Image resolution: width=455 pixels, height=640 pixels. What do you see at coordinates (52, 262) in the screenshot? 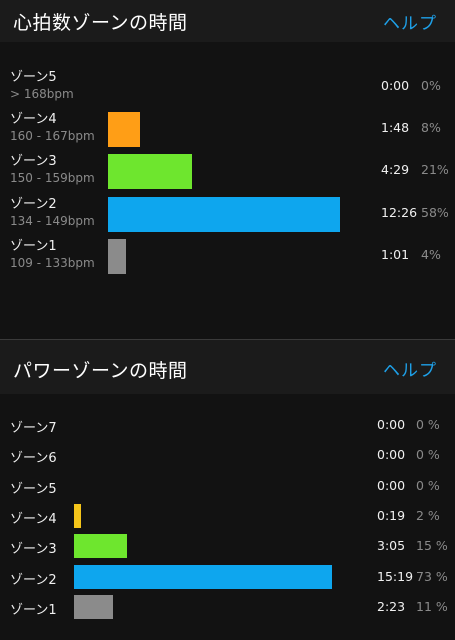
I see `zone-bpm-range: 109 - 133bpm` at bounding box center [52, 262].